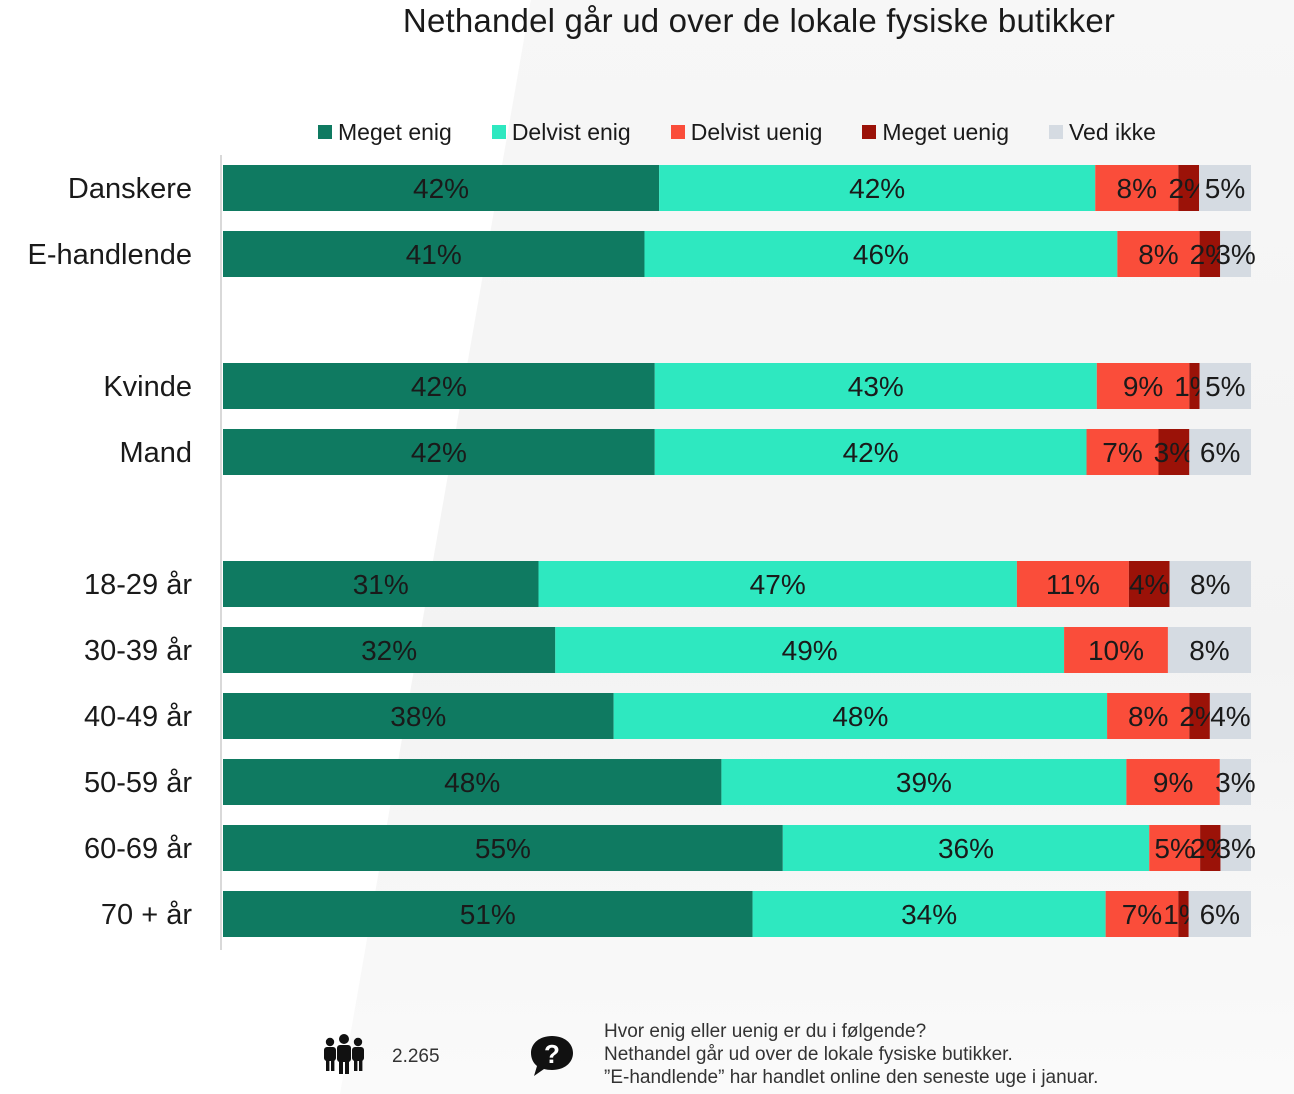 The width and height of the screenshot is (1294, 1094). What do you see at coordinates (756, 131) in the screenshot?
I see `legend-label: Delvist uenig` at bounding box center [756, 131].